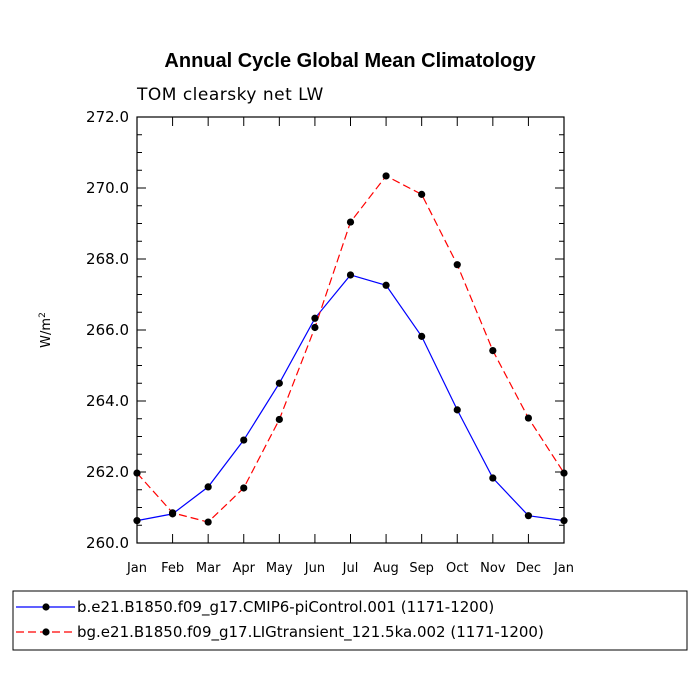 The width and height of the screenshot is (700, 700). What do you see at coordinates (350, 61) in the screenshot?
I see `chart-title: Annual Cycle Global Mean Climatology` at bounding box center [350, 61].